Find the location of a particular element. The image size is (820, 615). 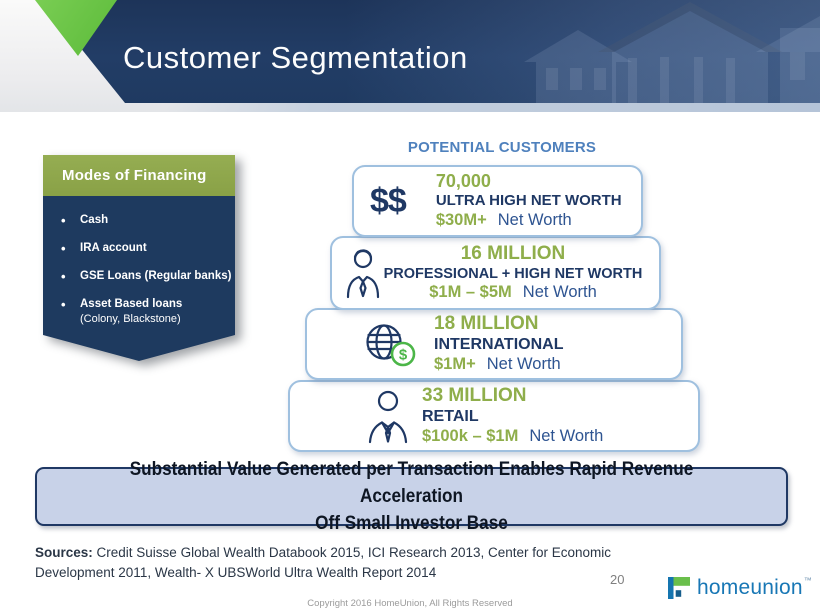

segment-count: 18 MILLION is located at coordinates (486, 324).